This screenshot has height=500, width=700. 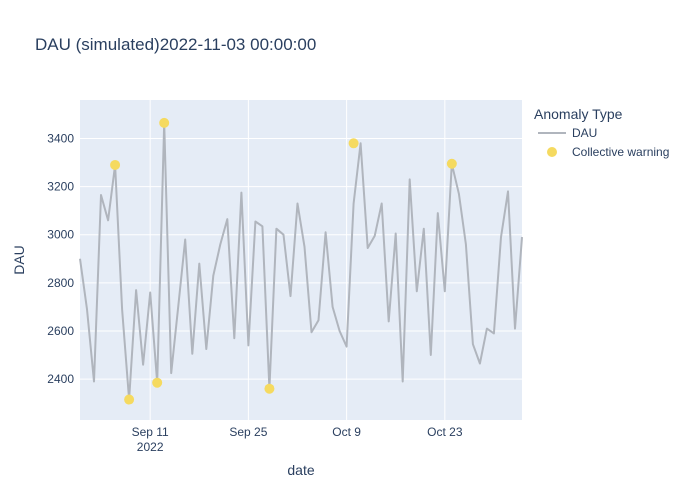 What do you see at coordinates (19, 260) in the screenshot?
I see `y-axis-title: DAU` at bounding box center [19, 260].